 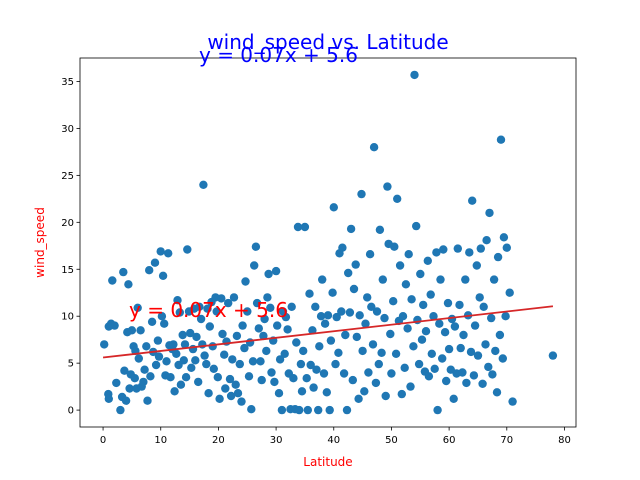 I want to click on x-tick-label: 30, so click(x=276, y=440).